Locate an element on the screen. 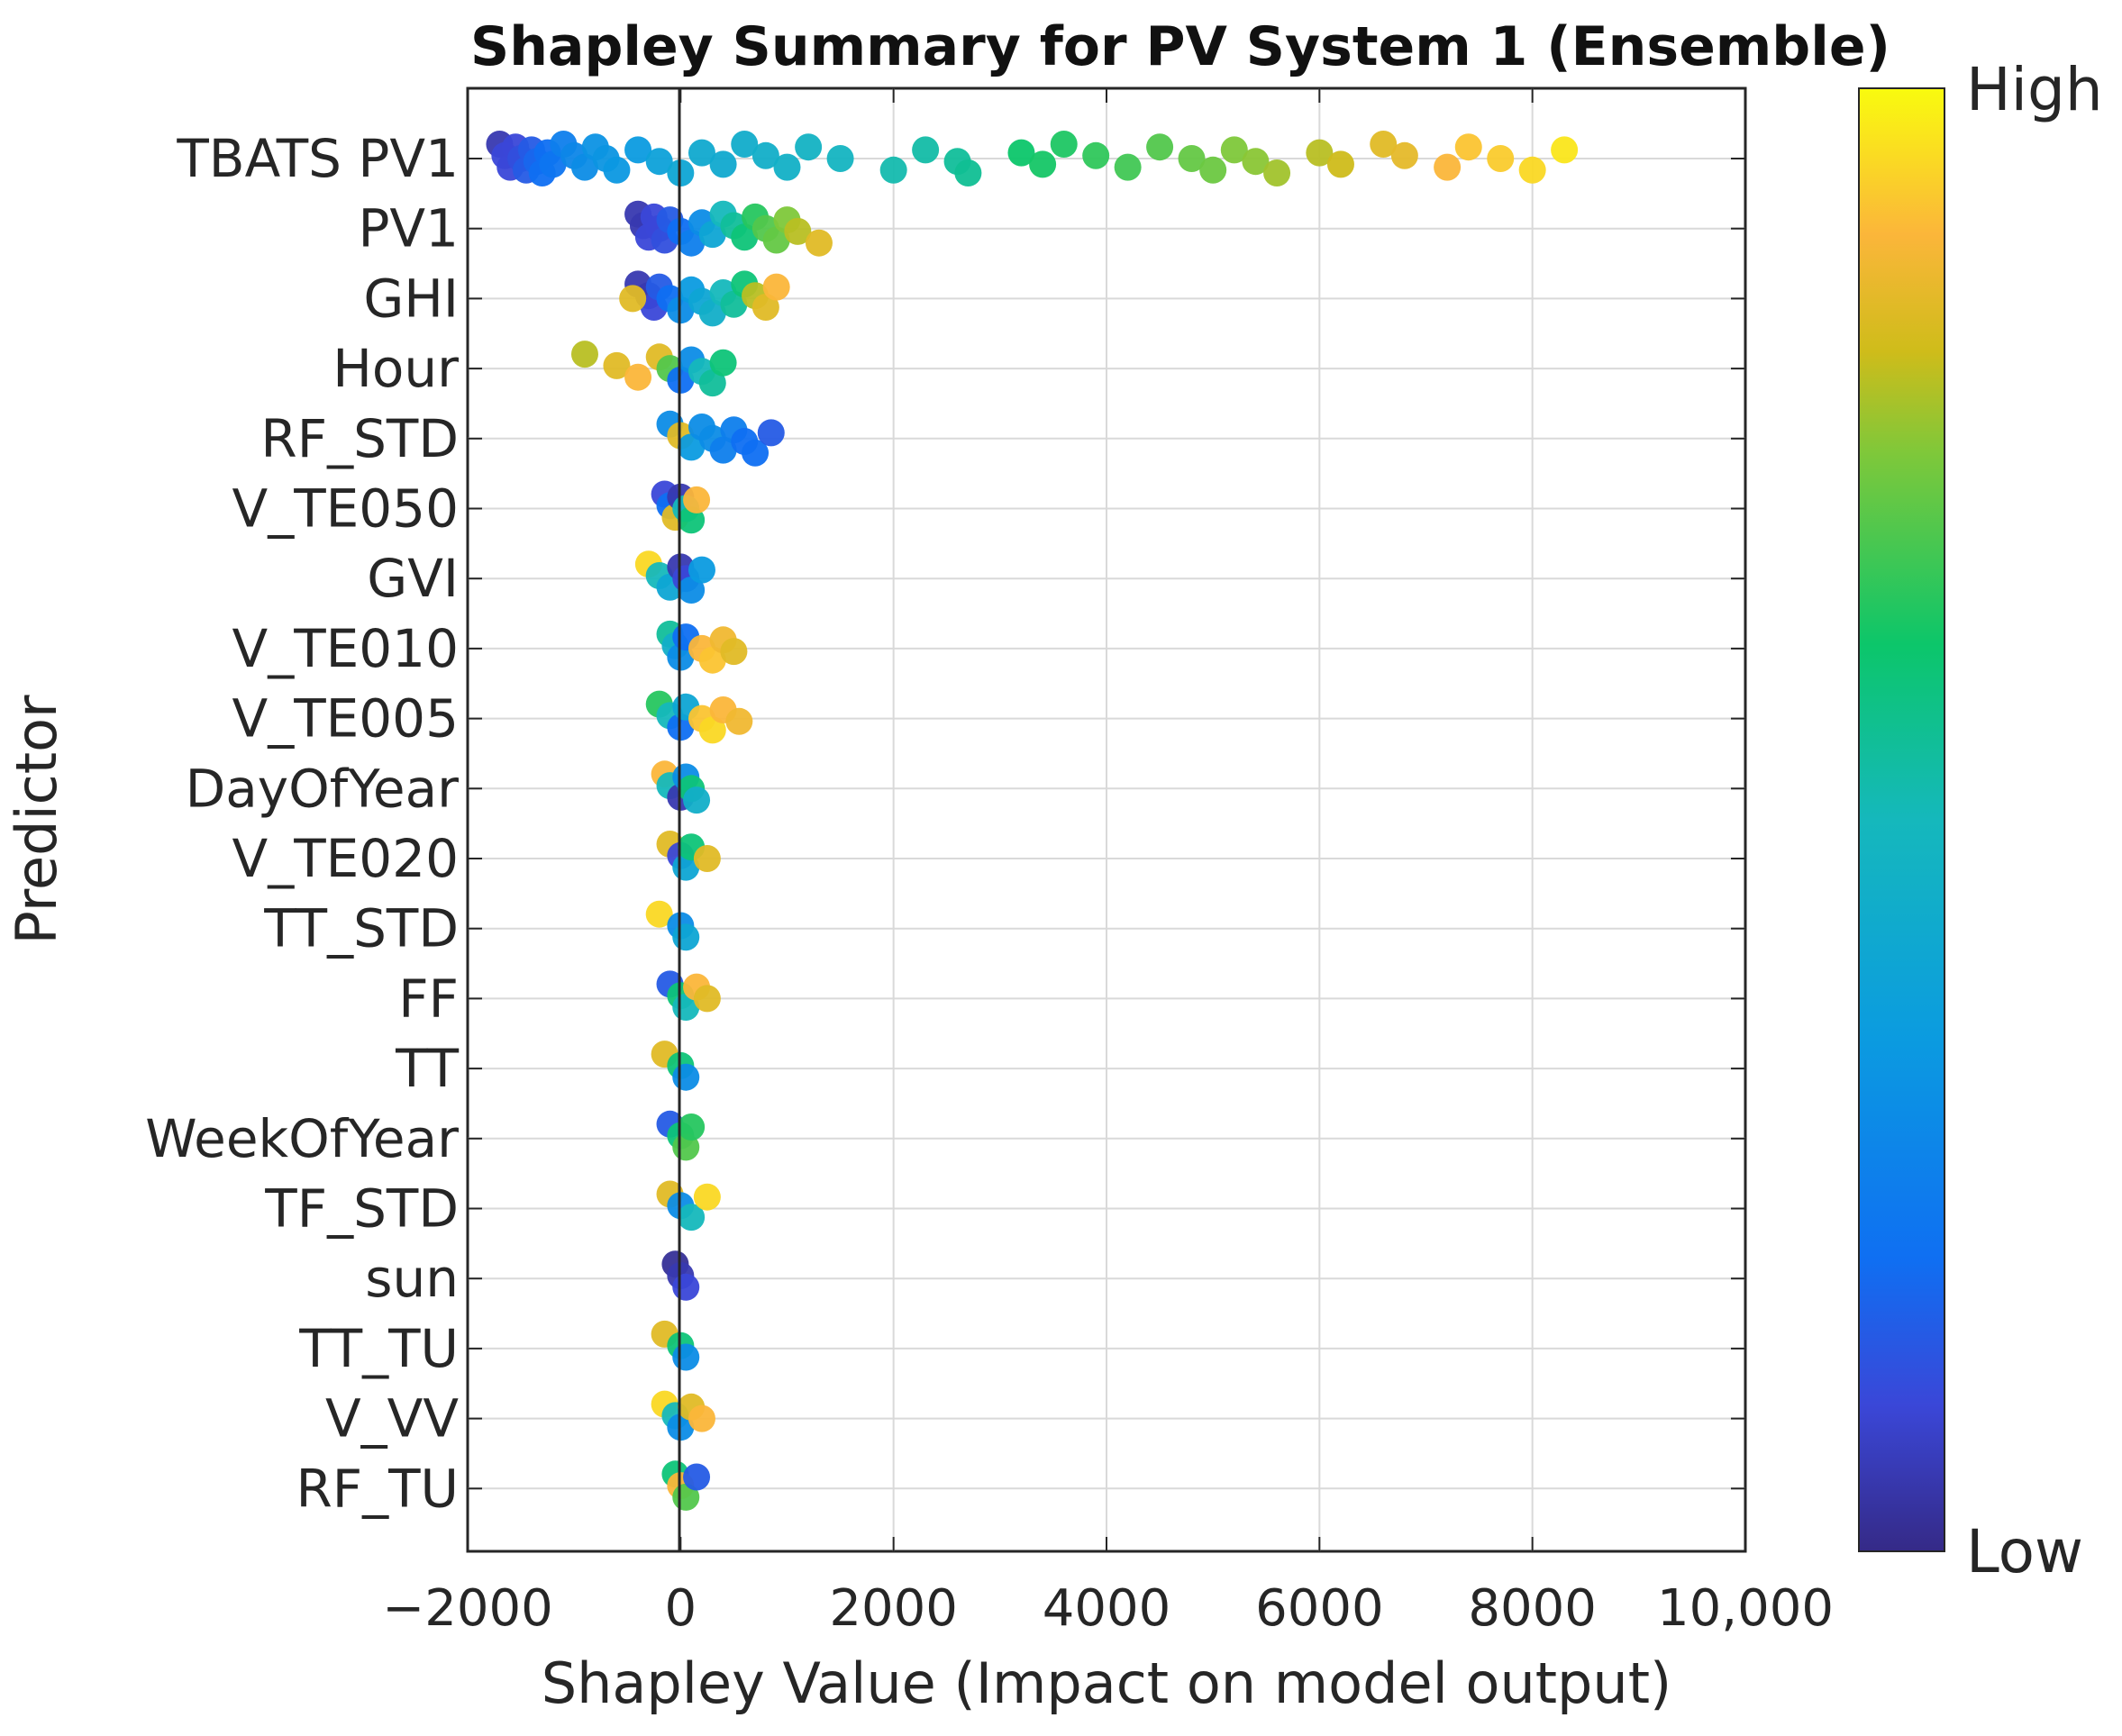  predictor-label: V_TE050 is located at coordinates (345, 509).